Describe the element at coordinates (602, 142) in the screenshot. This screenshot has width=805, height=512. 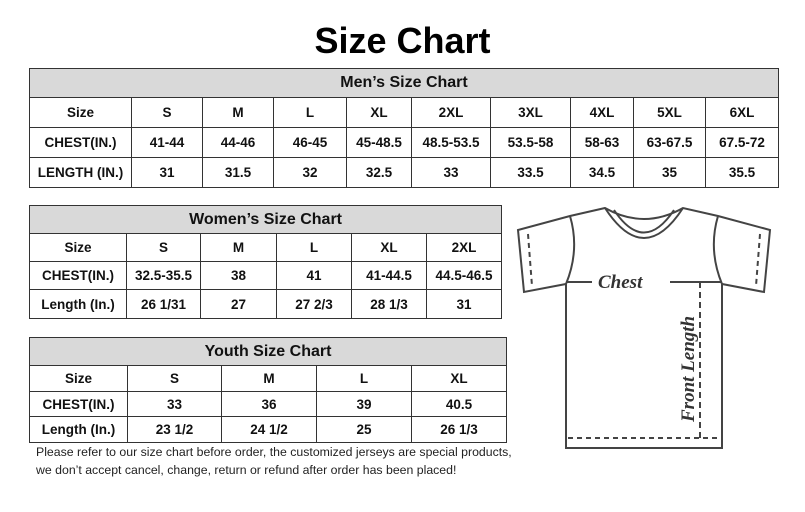
I see `table-cell: 58-63` at that location.